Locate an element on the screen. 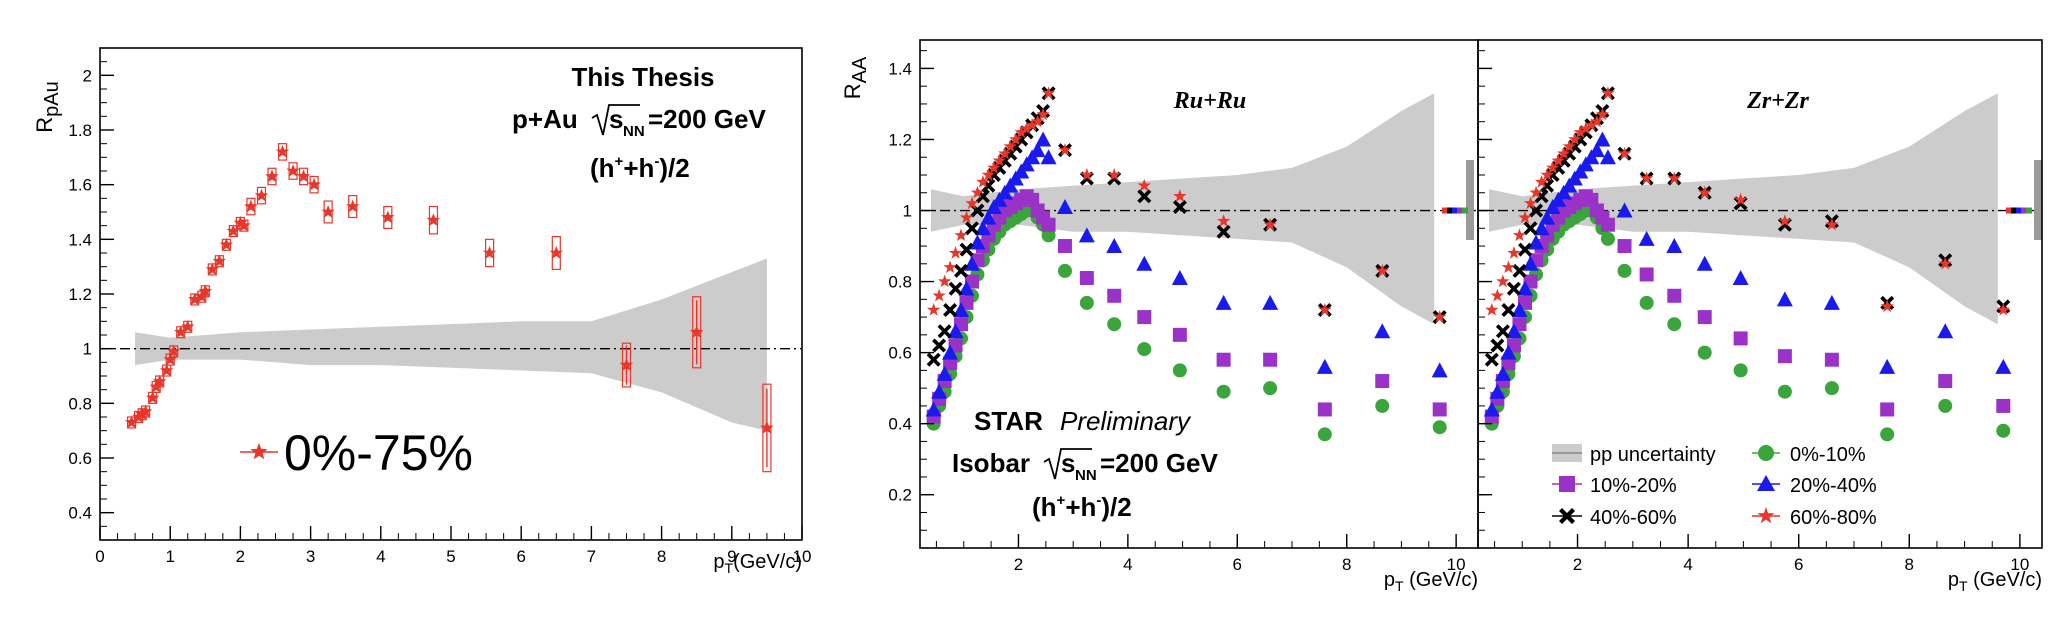 Image resolution: width=2058 pixels, height=643 pixels. zr-x-tick-label: 8 is located at coordinates (1909, 564).